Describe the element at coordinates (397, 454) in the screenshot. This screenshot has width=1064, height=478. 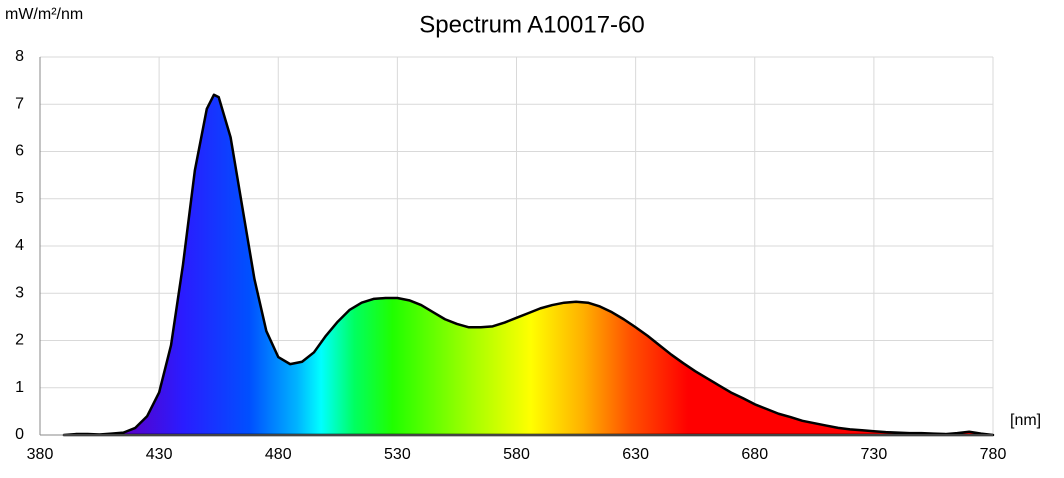
I see `x-tick-label: 530` at that location.